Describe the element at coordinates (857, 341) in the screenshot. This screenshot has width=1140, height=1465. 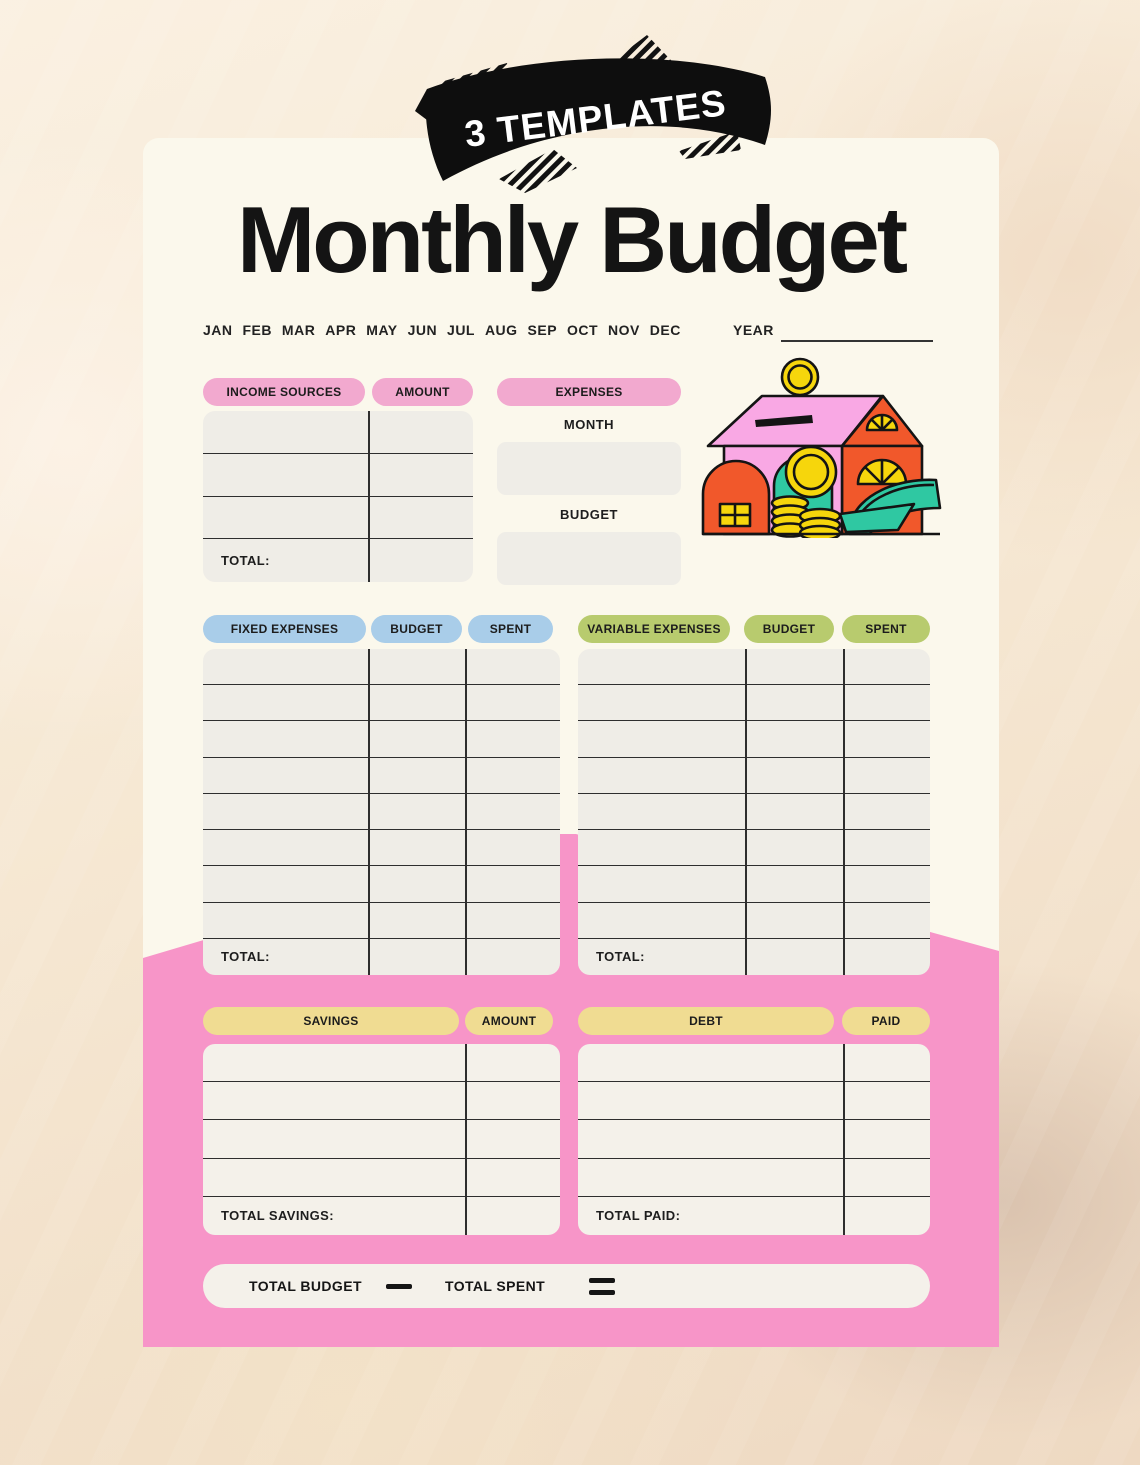
I see `year-input-line` at that location.